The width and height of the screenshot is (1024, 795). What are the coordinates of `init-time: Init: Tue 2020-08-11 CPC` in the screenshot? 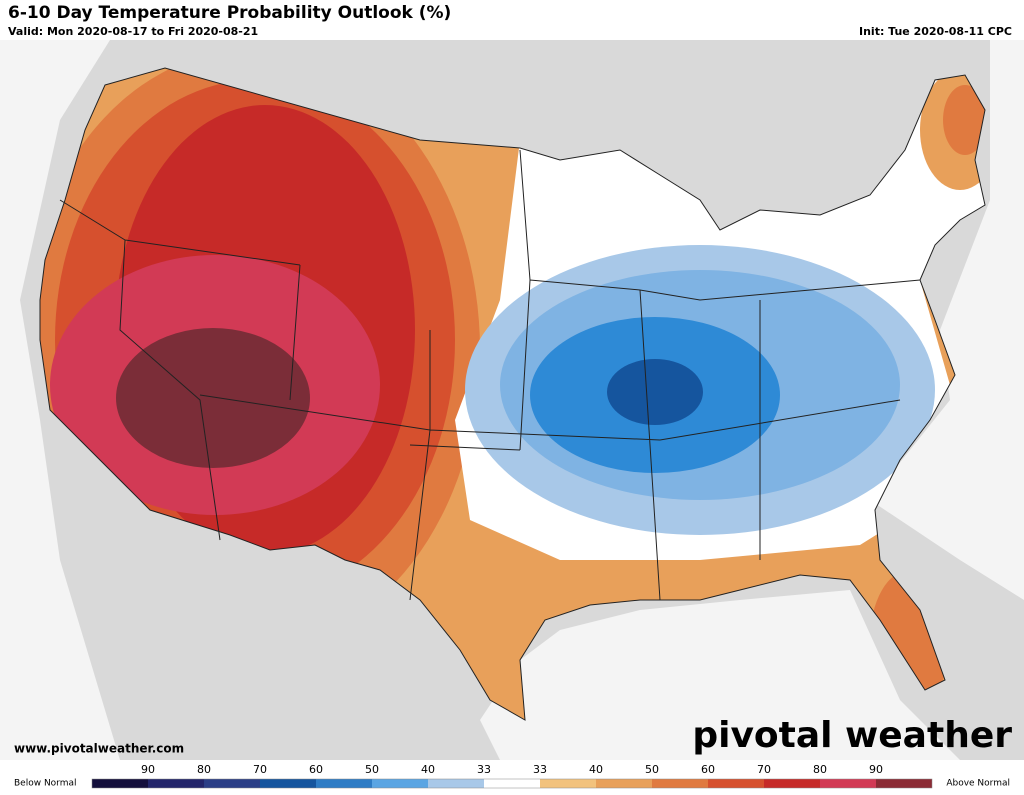 It's located at (935, 31).